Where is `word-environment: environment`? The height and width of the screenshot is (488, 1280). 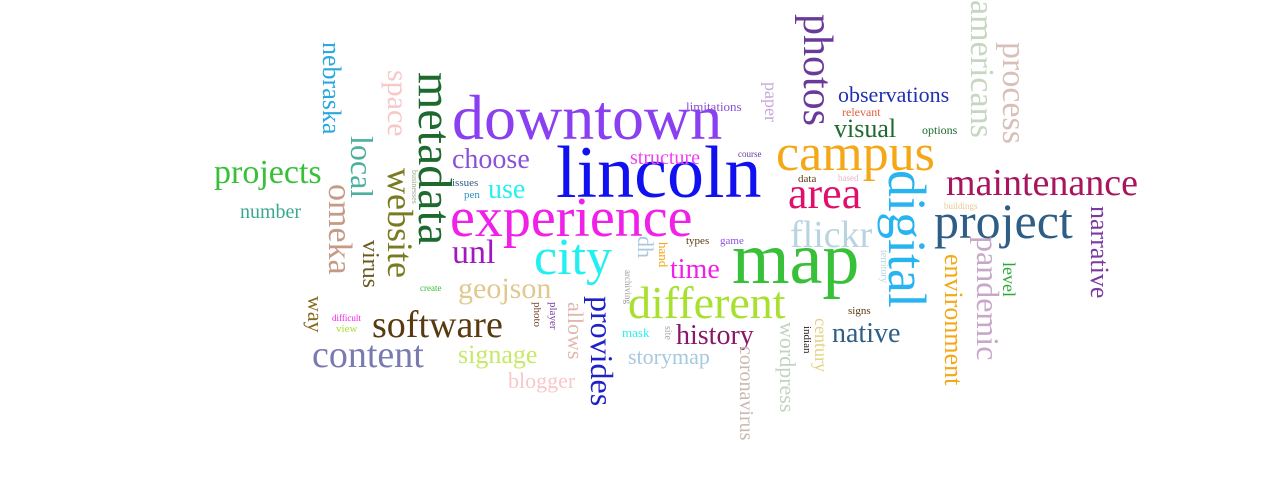
word-environment: environment is located at coordinates (953, 320).